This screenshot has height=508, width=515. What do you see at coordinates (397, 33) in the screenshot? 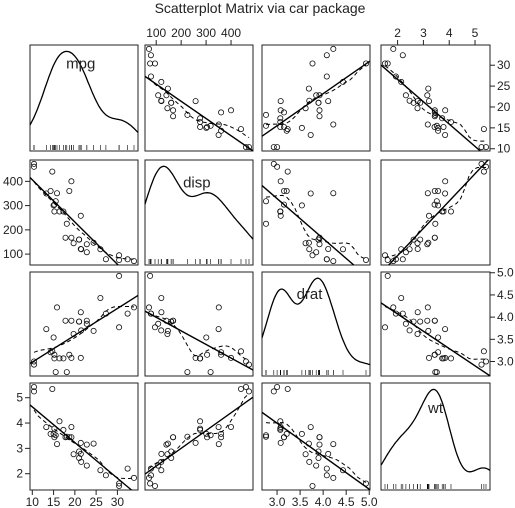
I see `x-tick-label-wt: 2` at bounding box center [397, 33].